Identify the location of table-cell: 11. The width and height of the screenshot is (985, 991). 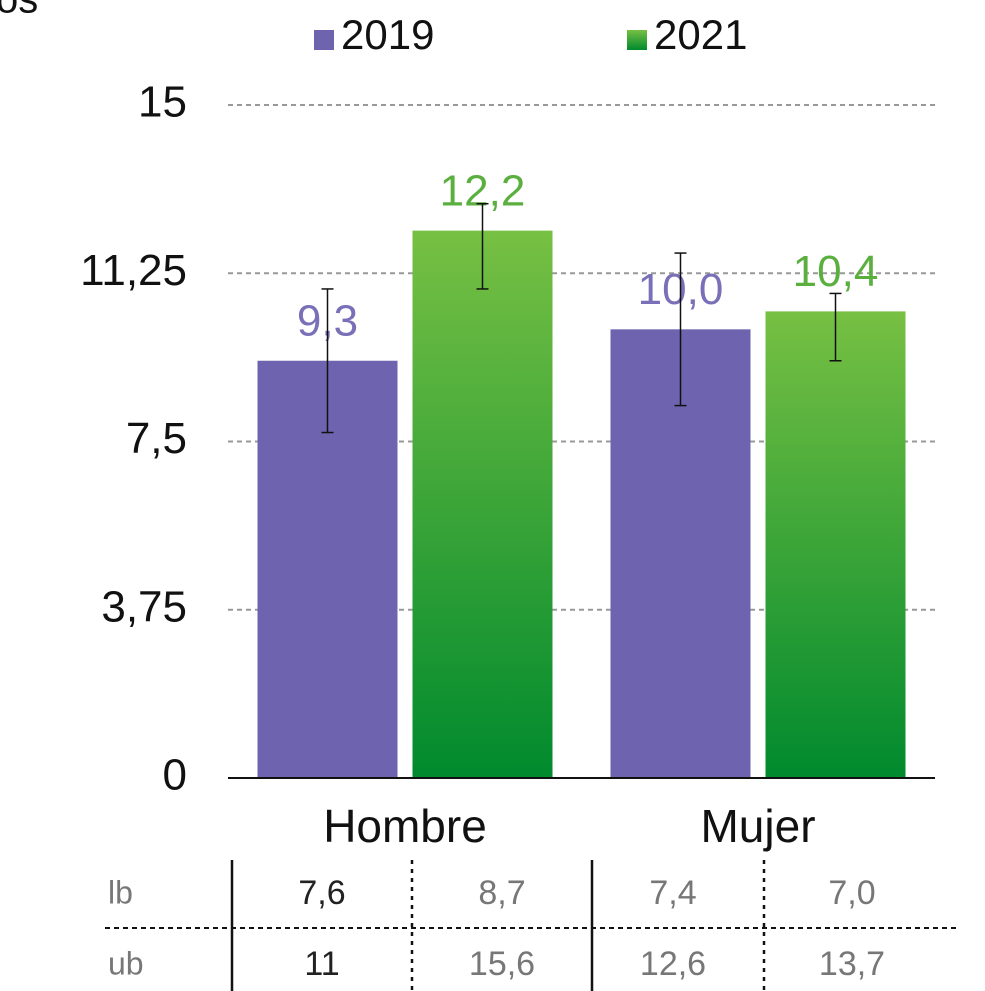
(321, 964).